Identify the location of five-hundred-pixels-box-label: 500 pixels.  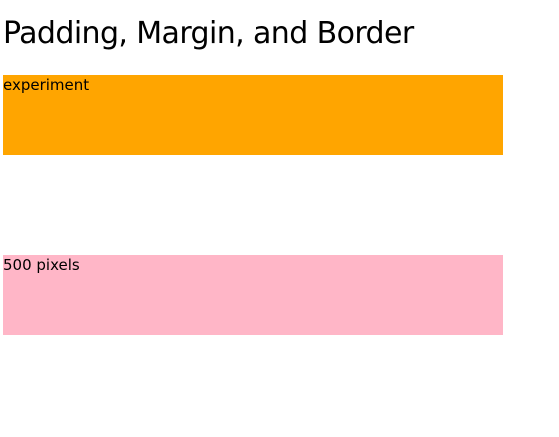
(41, 265).